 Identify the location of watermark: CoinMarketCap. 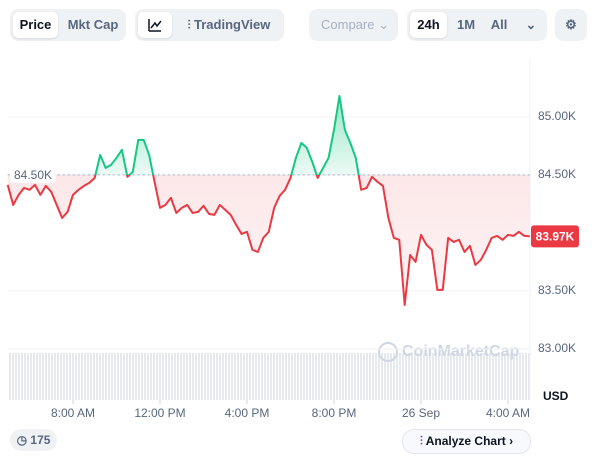
(461, 351).